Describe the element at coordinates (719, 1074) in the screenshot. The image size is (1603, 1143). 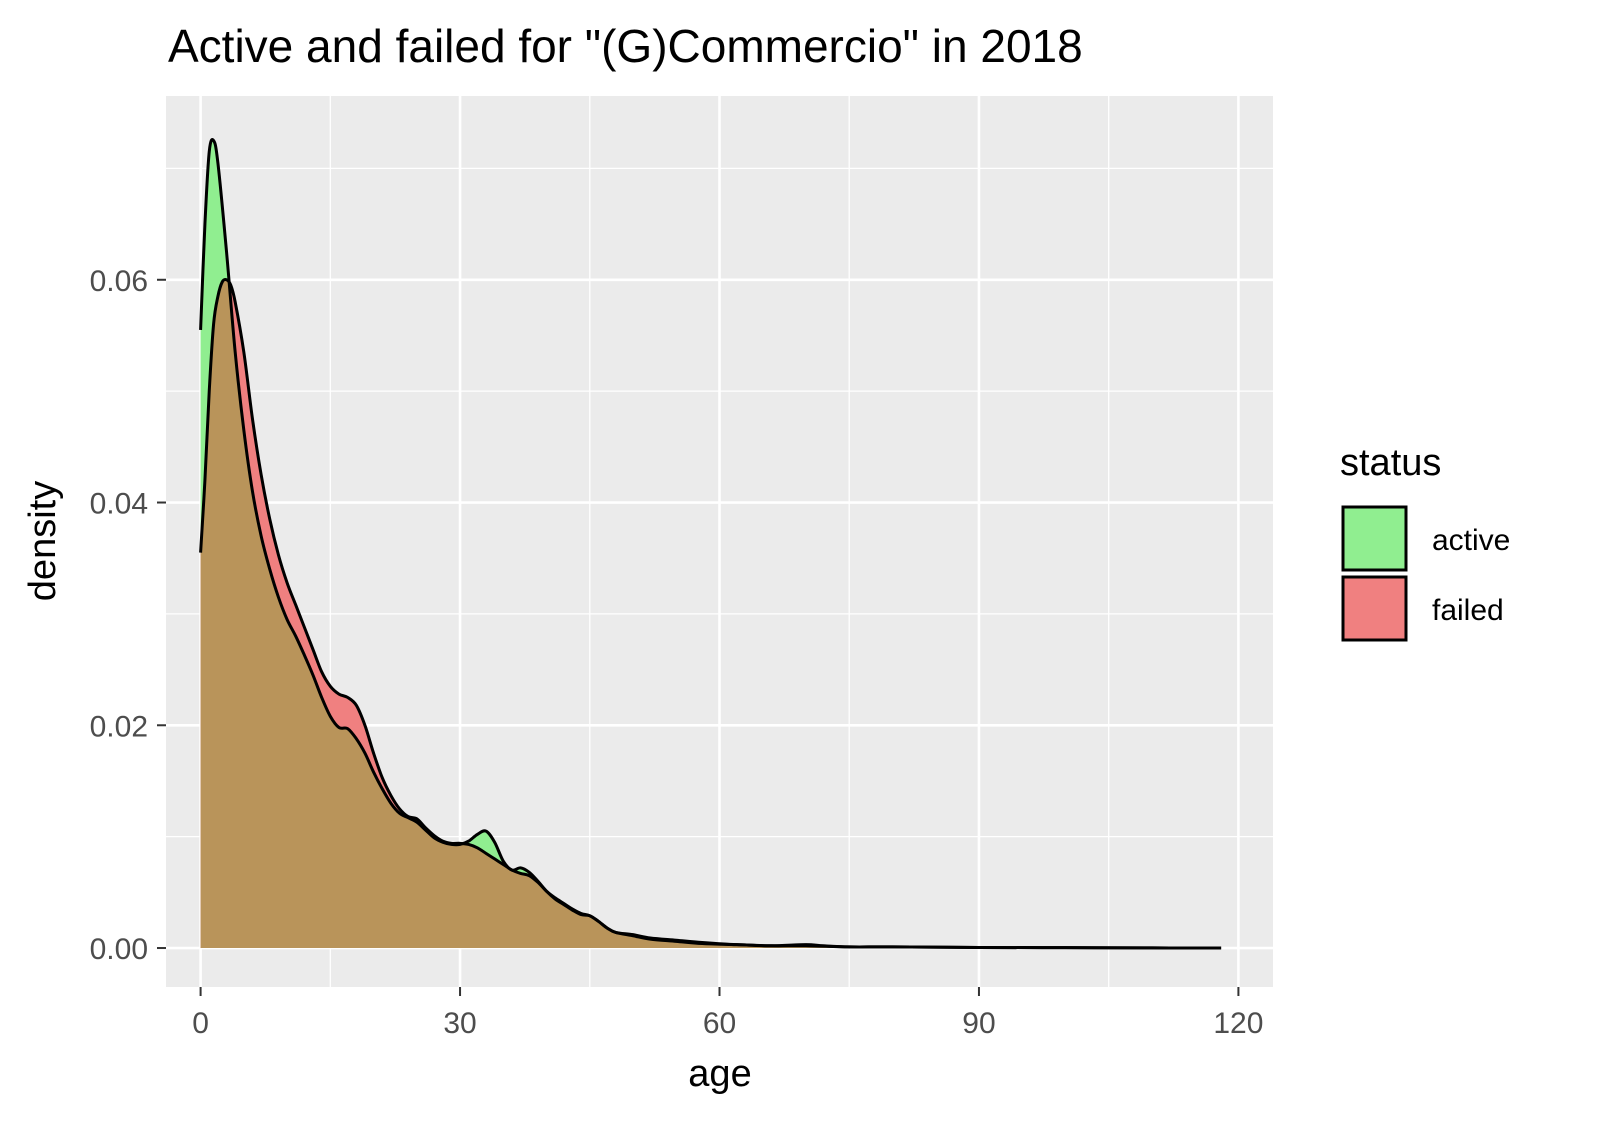
I see `x-axis-title: age` at that location.